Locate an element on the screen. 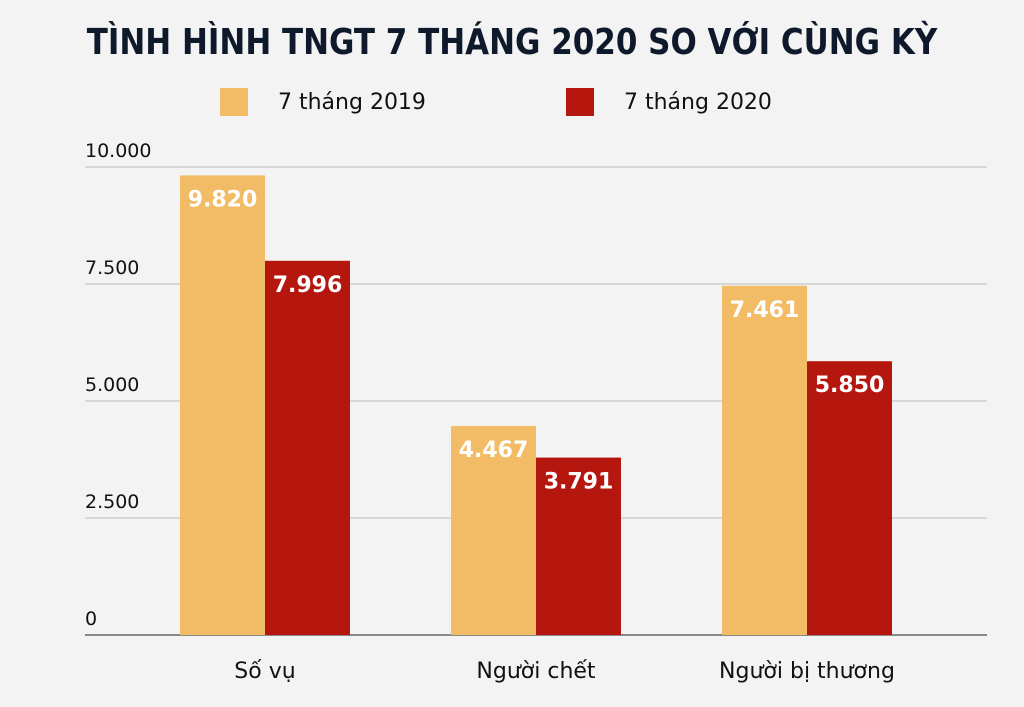  y-tick-label: 0 is located at coordinates (91, 619).